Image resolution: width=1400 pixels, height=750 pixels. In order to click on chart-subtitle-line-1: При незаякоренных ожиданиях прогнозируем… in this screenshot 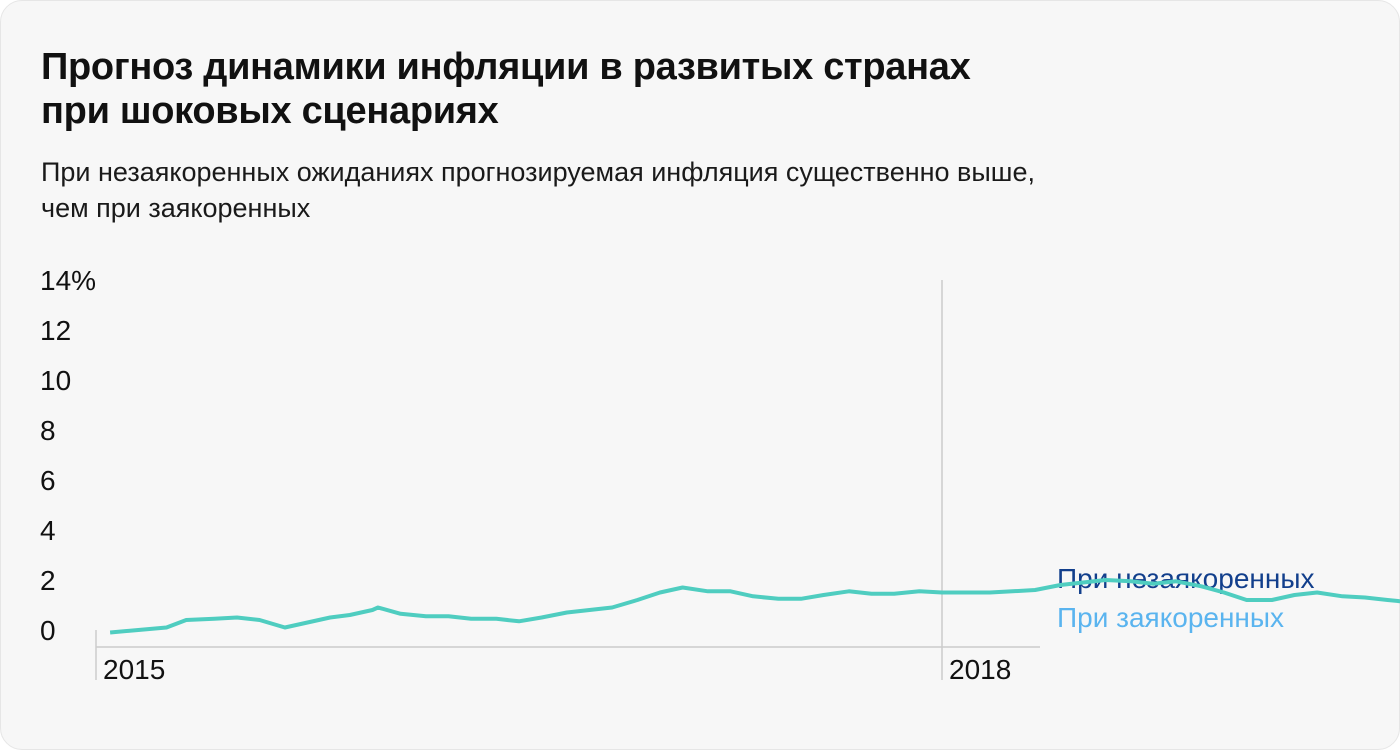, I will do `click(538, 172)`.